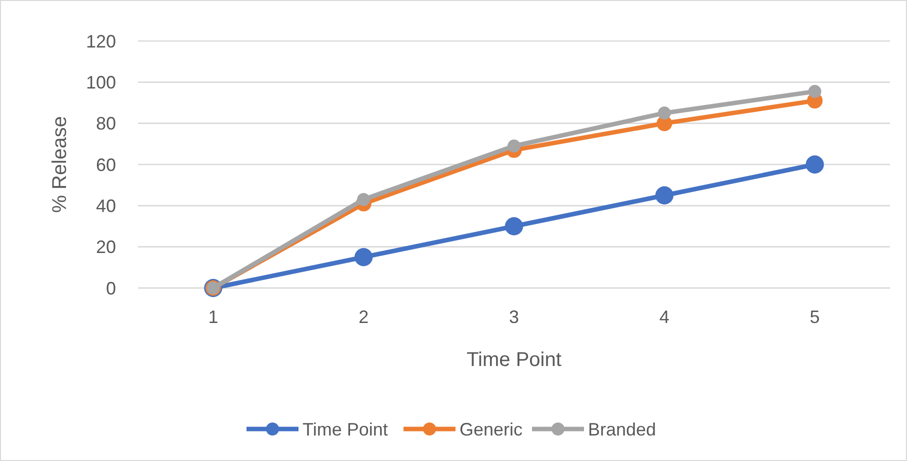 This screenshot has width=907, height=461. I want to click on y-tick-label: 0, so click(111, 288).